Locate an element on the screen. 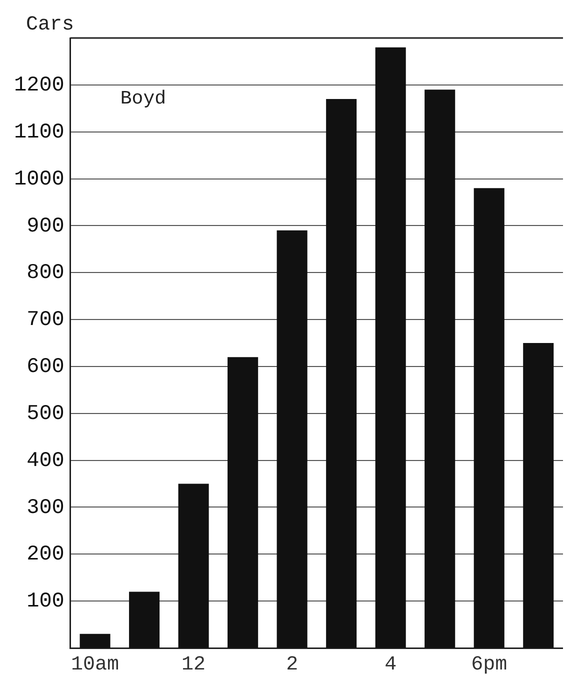 The height and width of the screenshot is (694, 571). y-tick-label: 100 is located at coordinates (45, 602).